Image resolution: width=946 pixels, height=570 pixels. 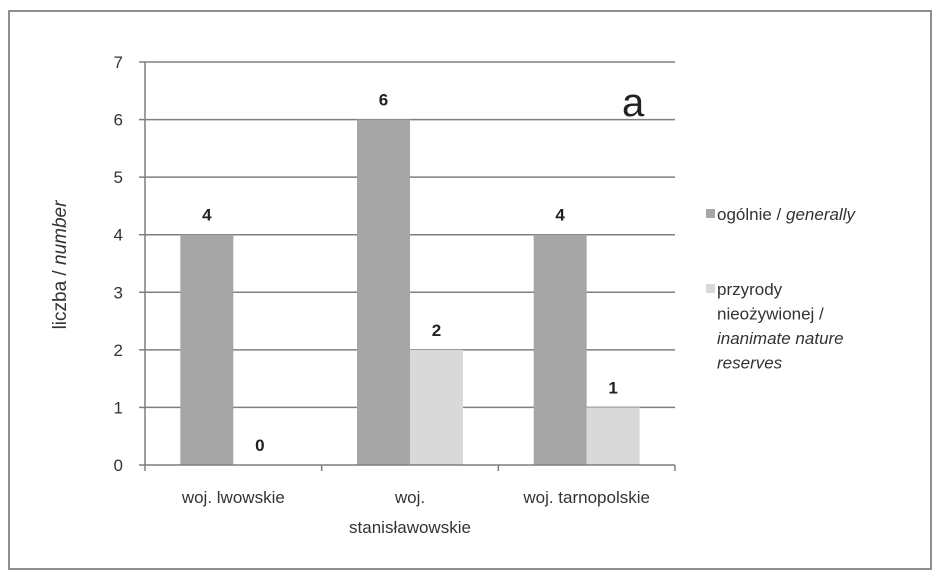 What do you see at coordinates (409, 497) in the screenshot?
I see `x-category-label: woj.` at bounding box center [409, 497].